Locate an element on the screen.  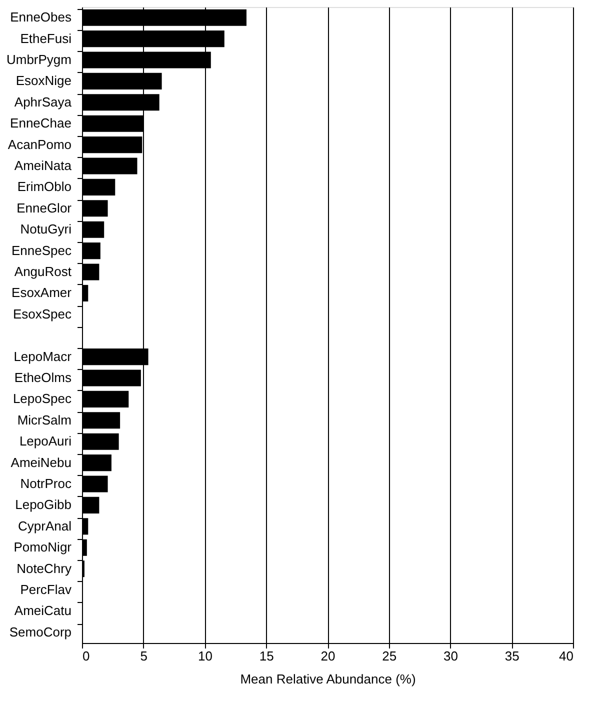
y-tick-label: ErimOblo is located at coordinates (44, 186).